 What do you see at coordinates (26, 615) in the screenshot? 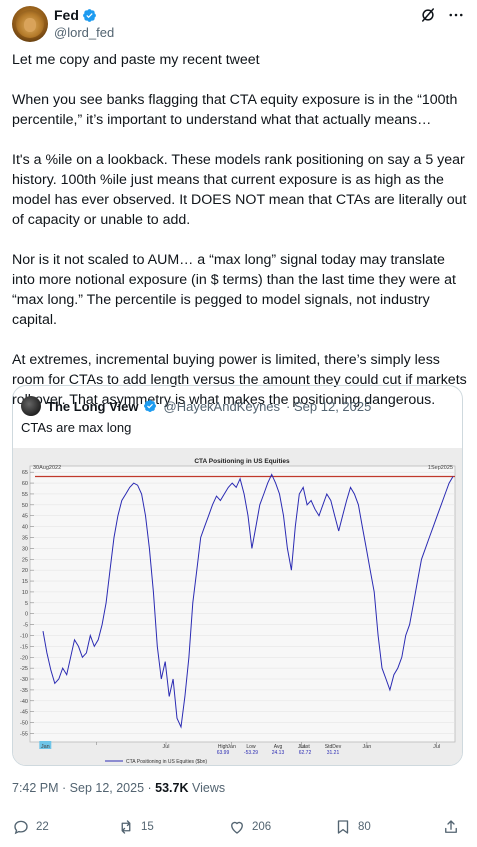
I see `y-tick-label: 0` at bounding box center [26, 615].